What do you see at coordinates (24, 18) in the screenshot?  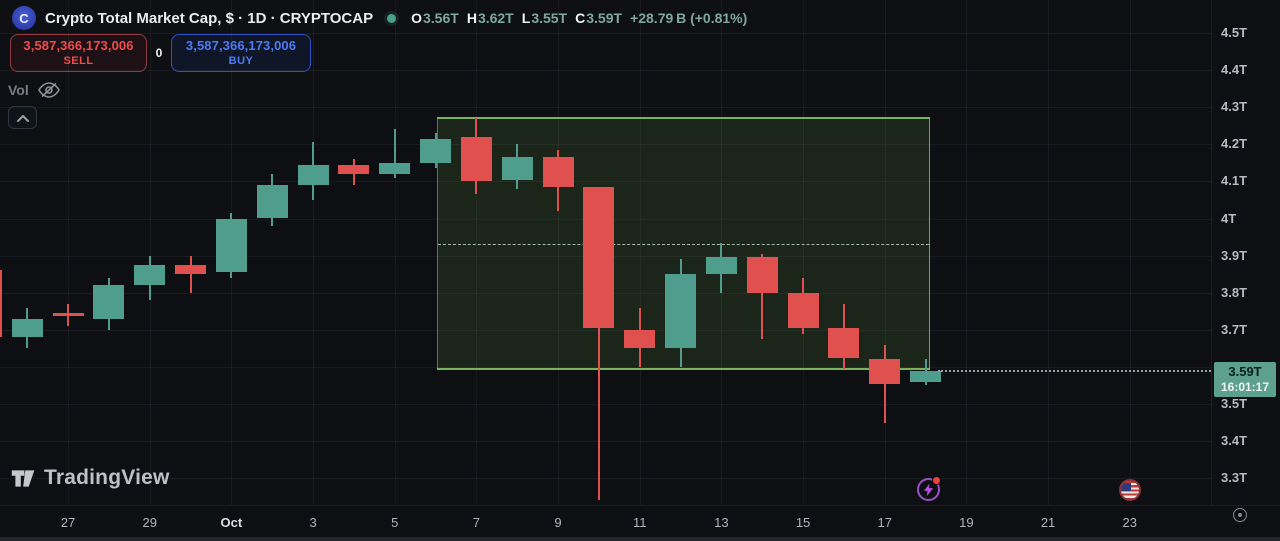 I see `cryptocap-logo-icon: C` at bounding box center [24, 18].